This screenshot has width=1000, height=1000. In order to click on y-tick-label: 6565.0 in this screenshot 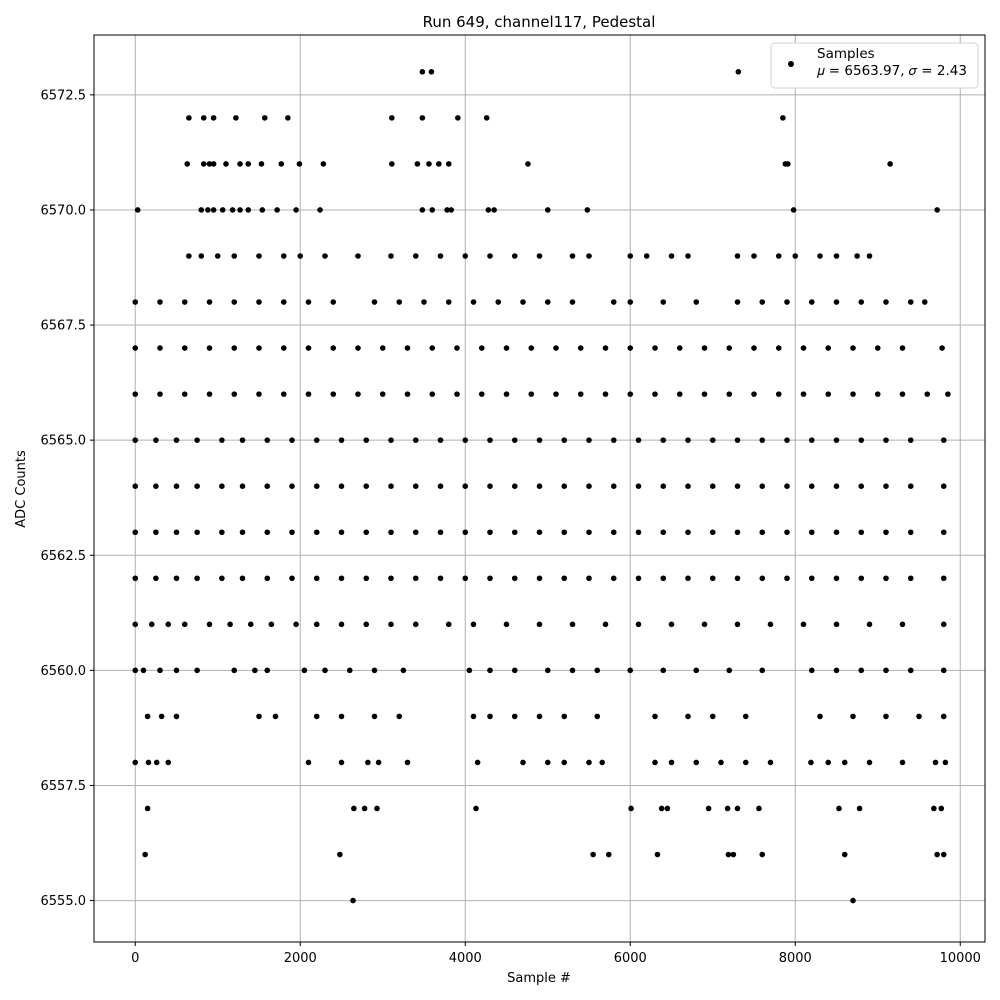, I will do `click(64, 441)`.